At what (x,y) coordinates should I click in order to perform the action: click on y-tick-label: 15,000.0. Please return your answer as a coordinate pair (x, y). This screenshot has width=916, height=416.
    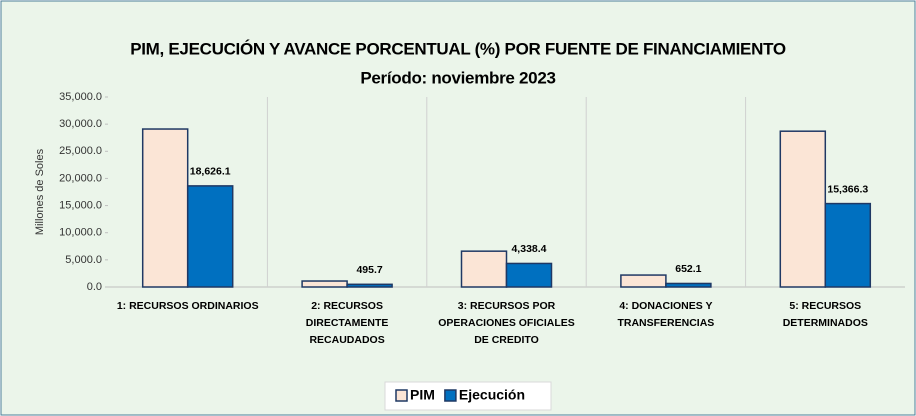
    Looking at the image, I should click on (80, 205).